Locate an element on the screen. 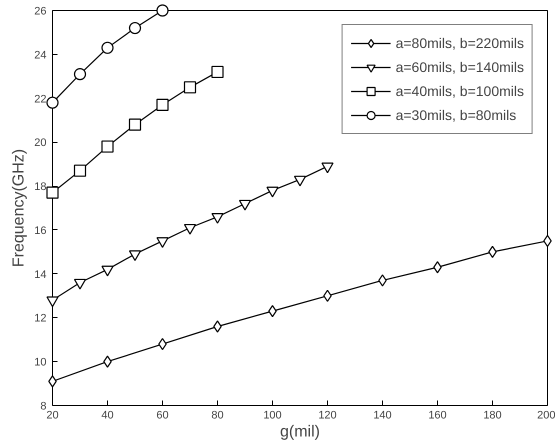  y-tick-label: 16 is located at coordinates (40, 230).